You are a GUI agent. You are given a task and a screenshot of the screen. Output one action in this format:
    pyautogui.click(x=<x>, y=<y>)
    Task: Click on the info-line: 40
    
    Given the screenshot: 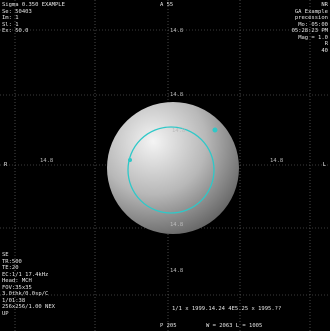 What is the action you would take?
    pyautogui.click(x=324, y=50)
    